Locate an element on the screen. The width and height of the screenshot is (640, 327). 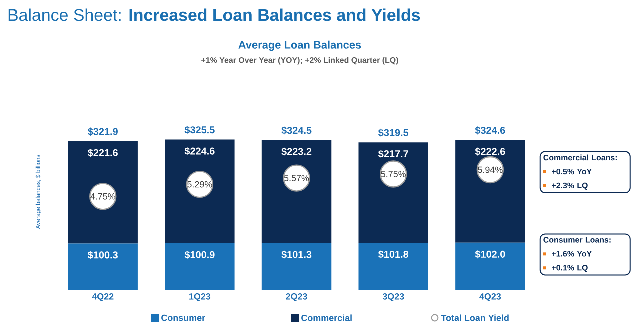
total-label: $321.9 is located at coordinates (103, 132).